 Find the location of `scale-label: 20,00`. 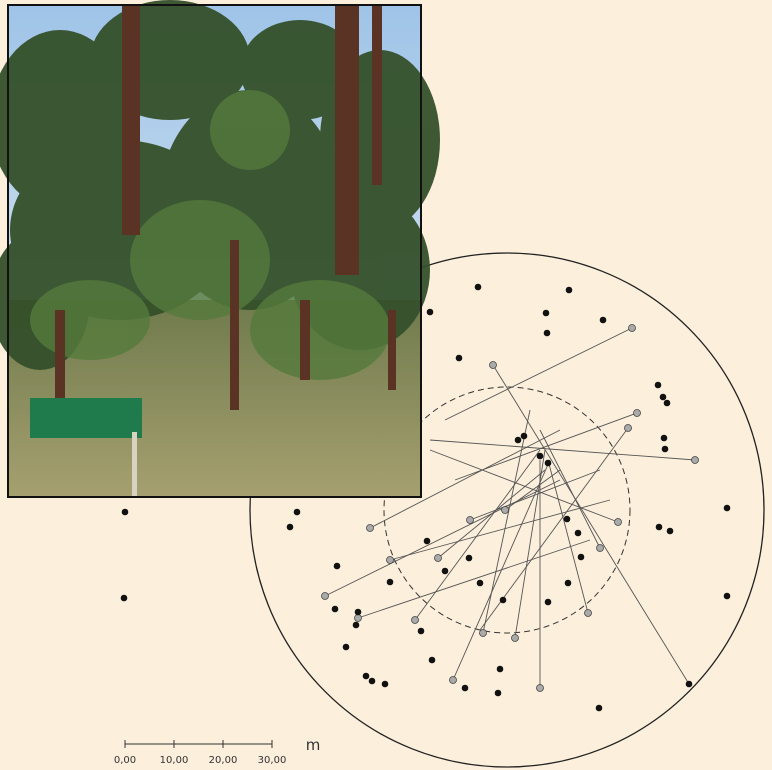

scale-label: 20,00 is located at coordinates (223, 760).